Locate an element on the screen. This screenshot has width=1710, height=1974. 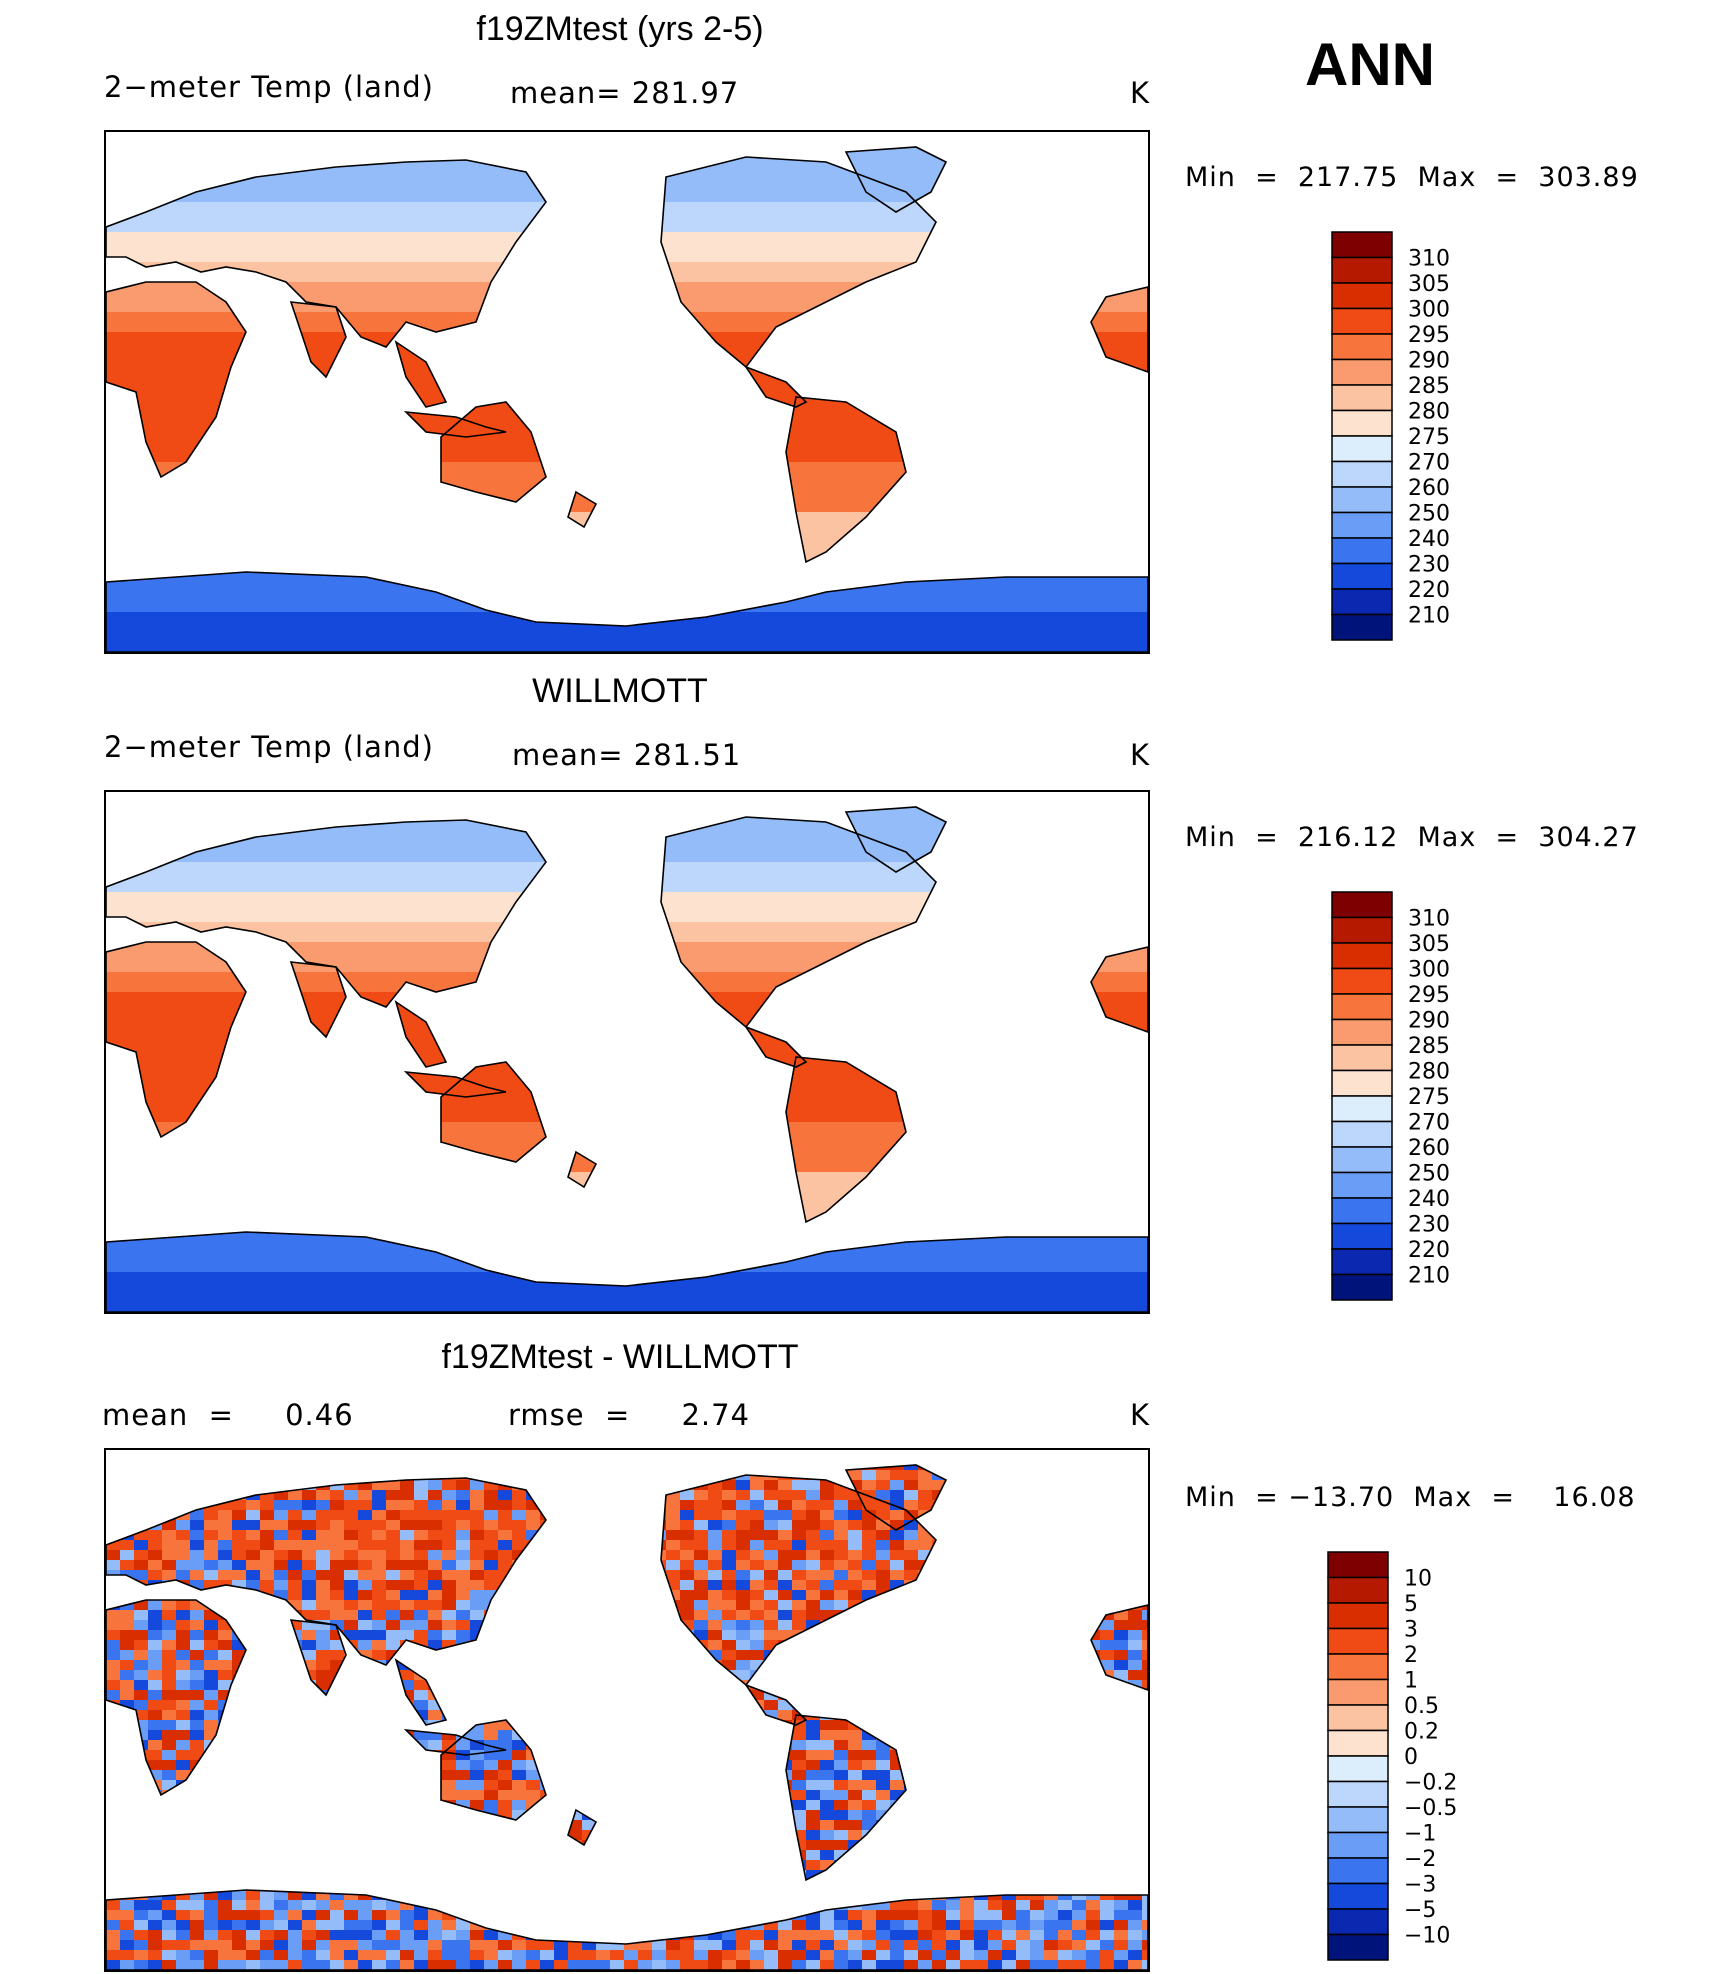
panel-3-min-max: Min = −13.70 Max = 16.08 is located at coordinates (1410, 1497).